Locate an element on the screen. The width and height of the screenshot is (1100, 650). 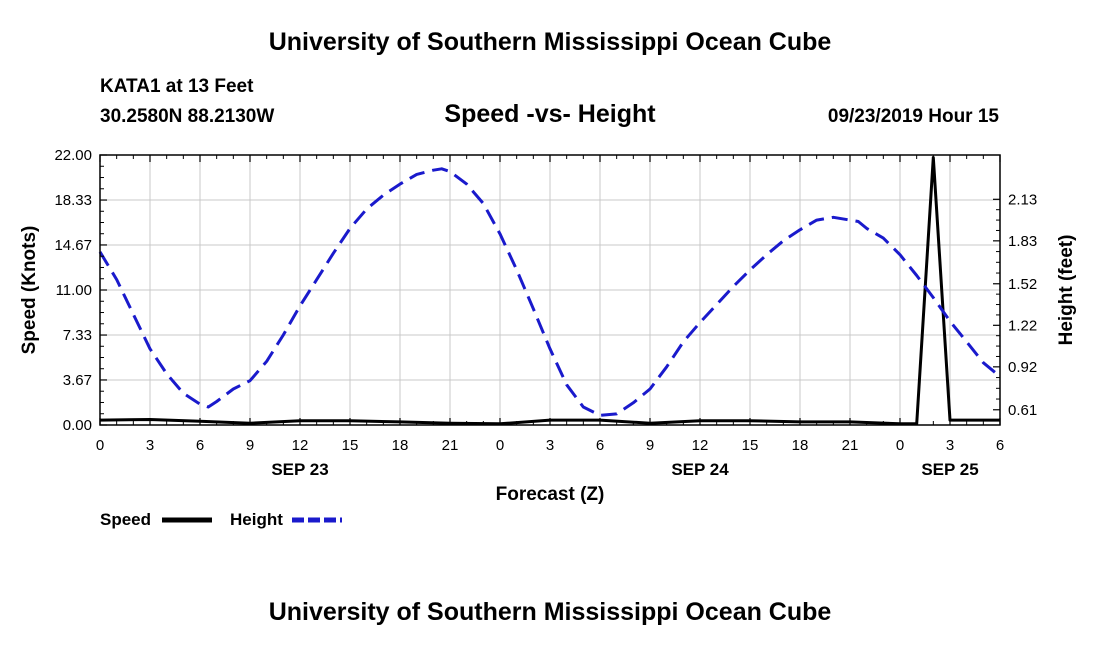
day-label: SEP 25 is located at coordinates (949, 469).